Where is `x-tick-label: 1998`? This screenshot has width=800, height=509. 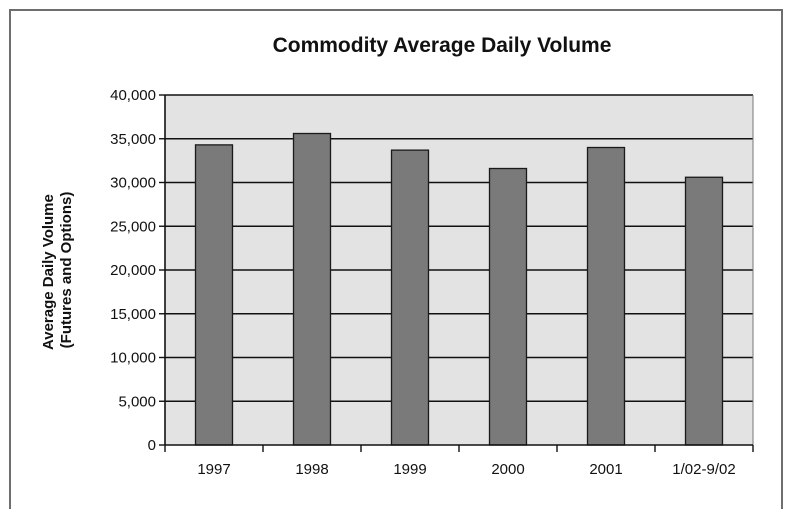 x-tick-label: 1998 is located at coordinates (311, 469).